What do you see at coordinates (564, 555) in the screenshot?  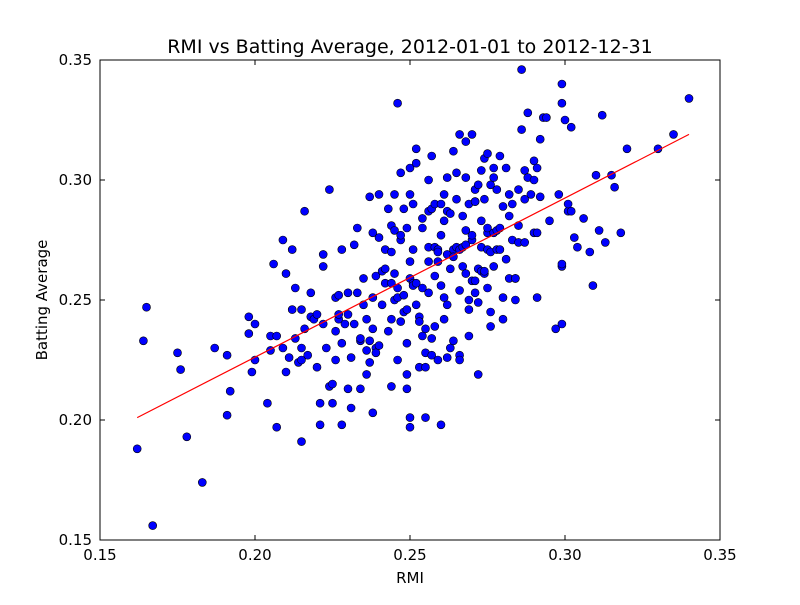 I see `x-tick-label: 0.30` at bounding box center [564, 555].